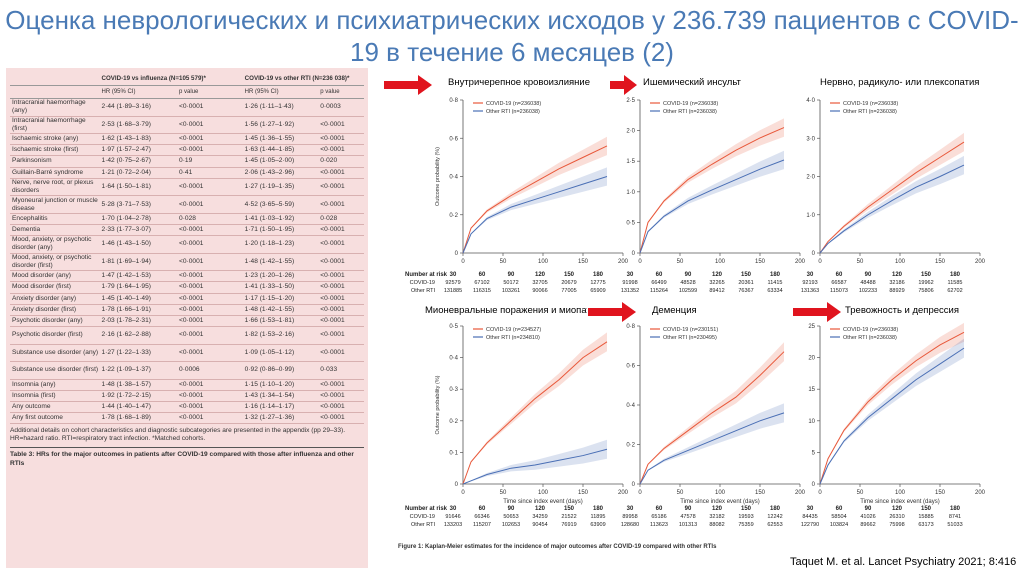  Describe the element at coordinates (269, 320) in the screenshot. I see `value-cell: 1·66 (1·53–1·81)` at that location.